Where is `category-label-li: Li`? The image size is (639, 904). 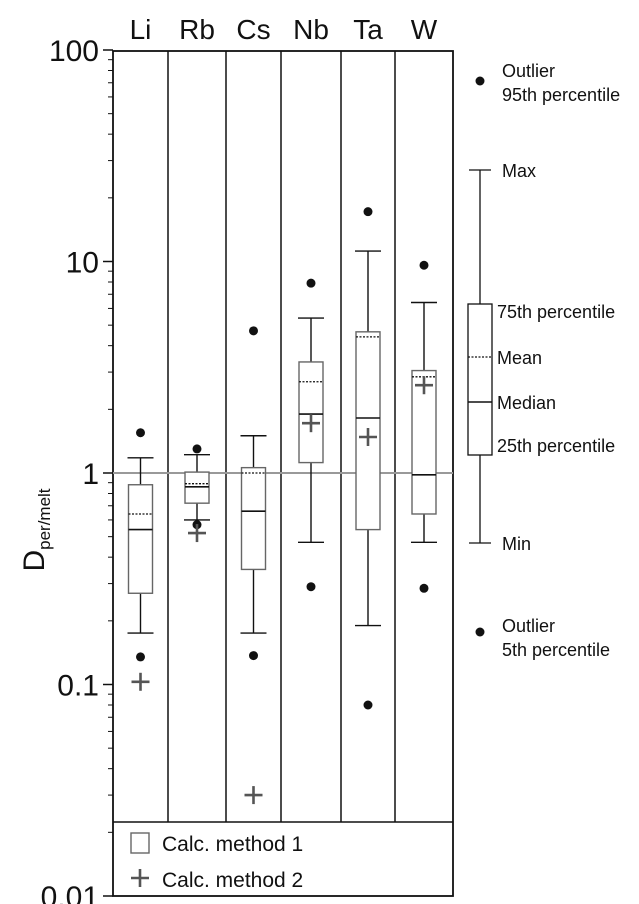 category-label-li: Li is located at coordinates (141, 29).